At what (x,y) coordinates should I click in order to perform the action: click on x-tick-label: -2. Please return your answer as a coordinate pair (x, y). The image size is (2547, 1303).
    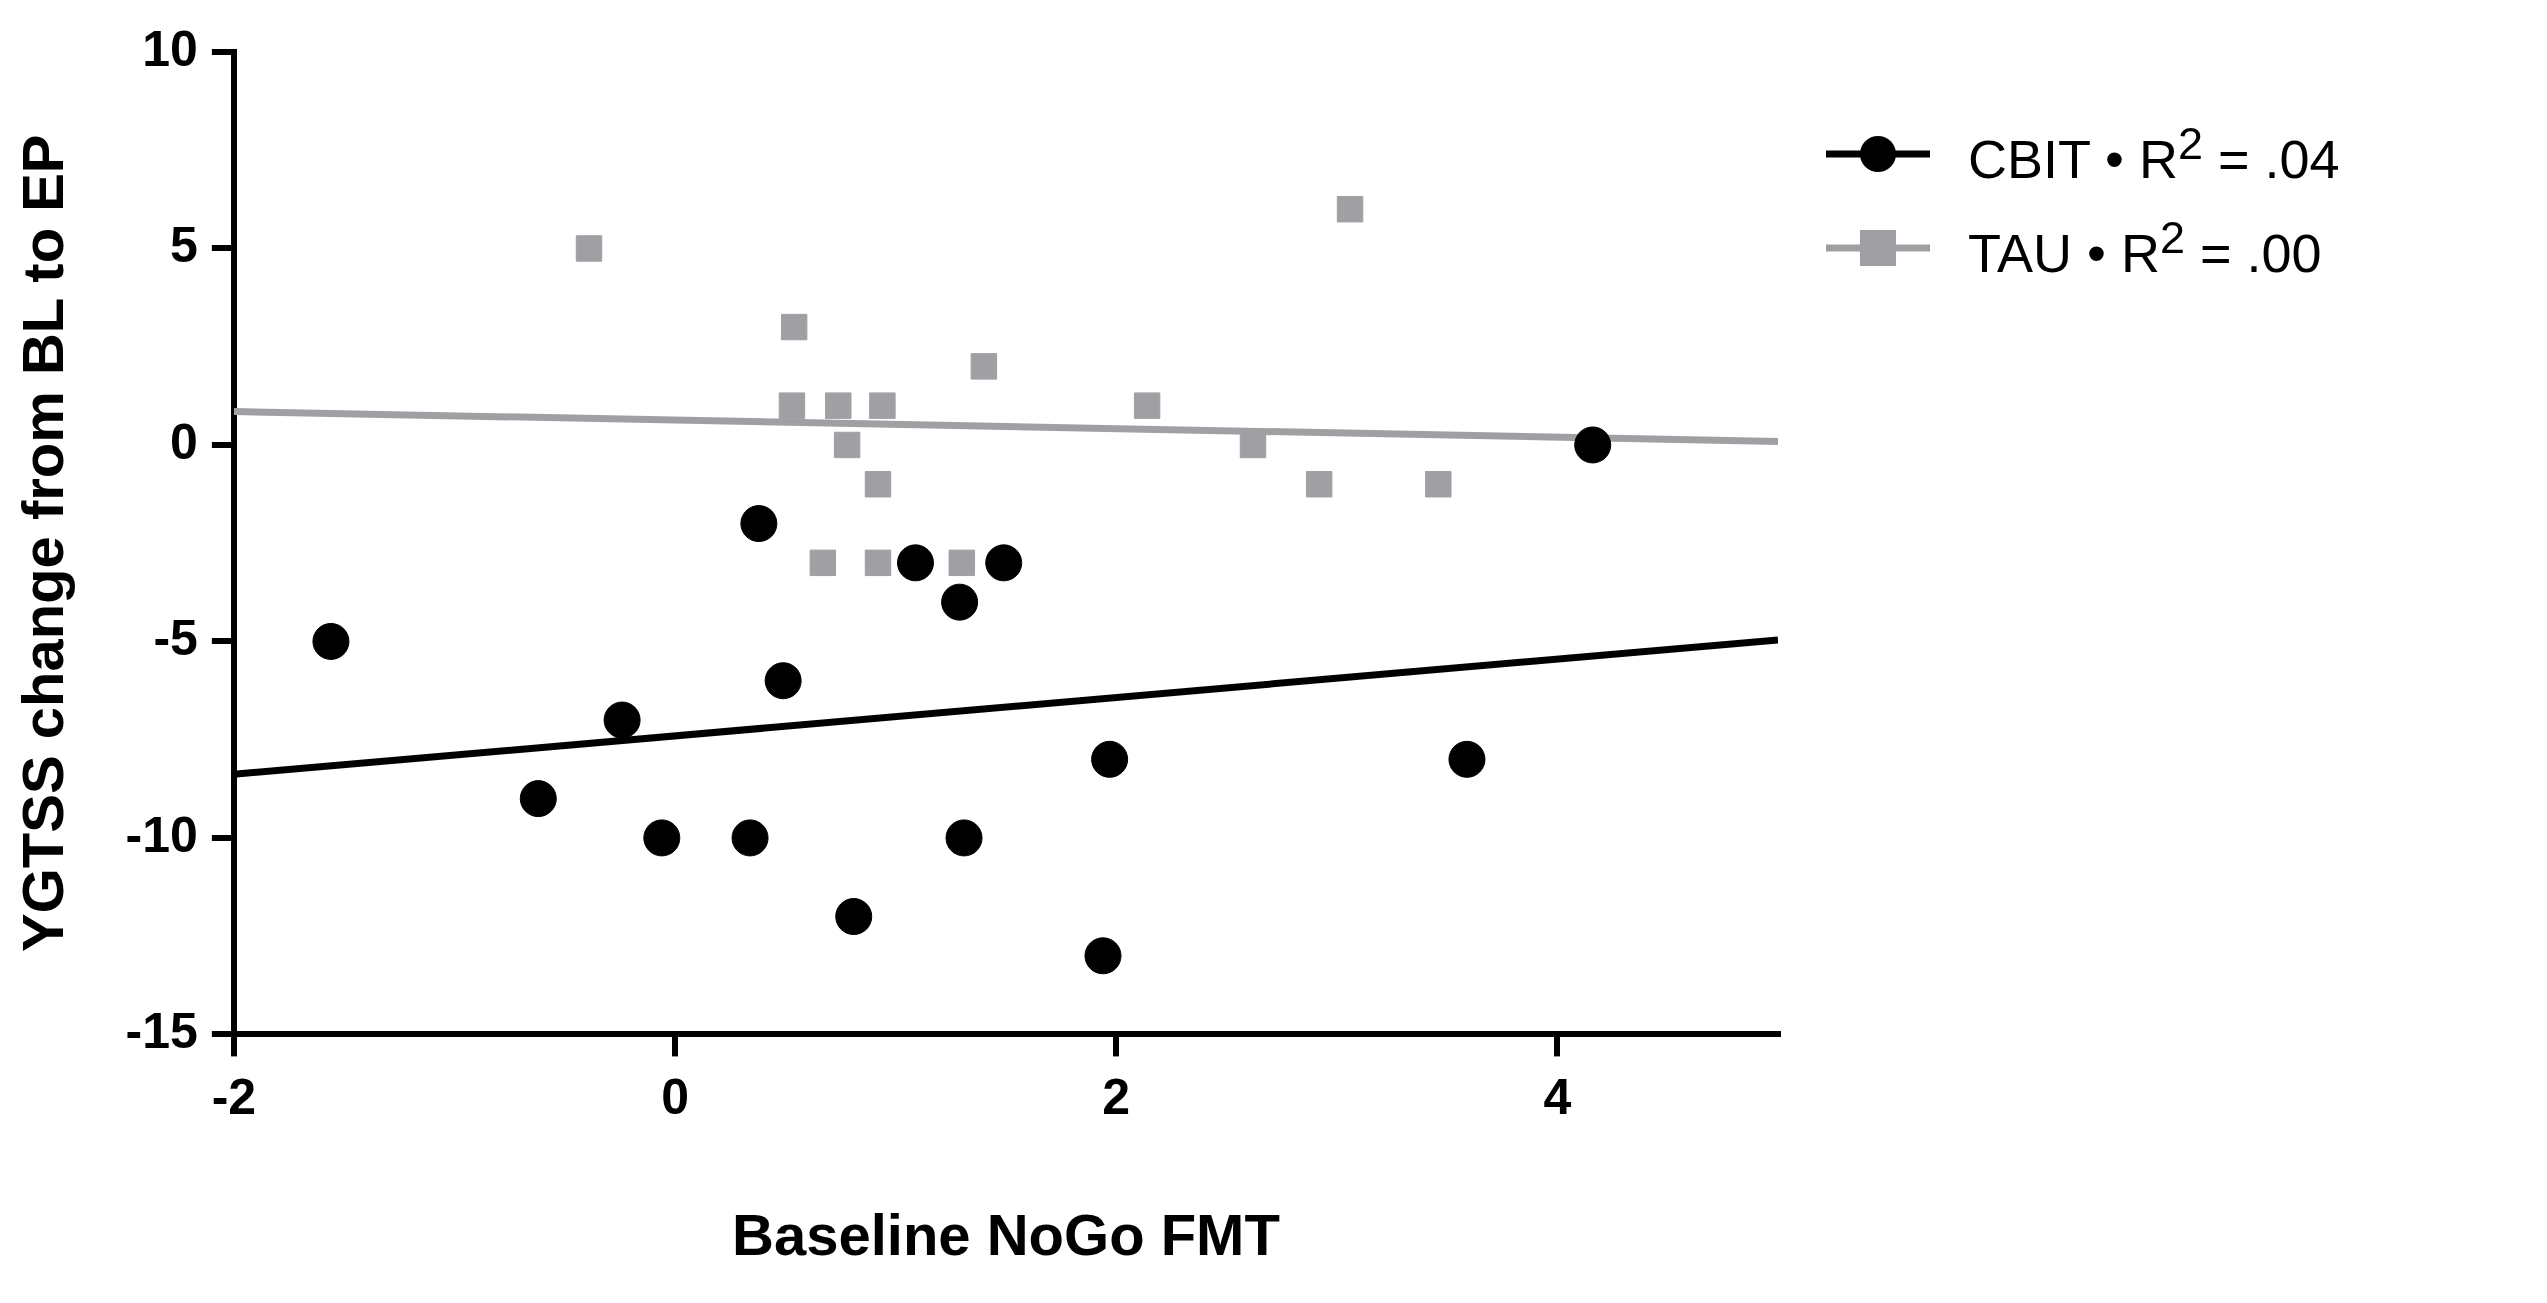
    Looking at the image, I should click on (234, 1097).